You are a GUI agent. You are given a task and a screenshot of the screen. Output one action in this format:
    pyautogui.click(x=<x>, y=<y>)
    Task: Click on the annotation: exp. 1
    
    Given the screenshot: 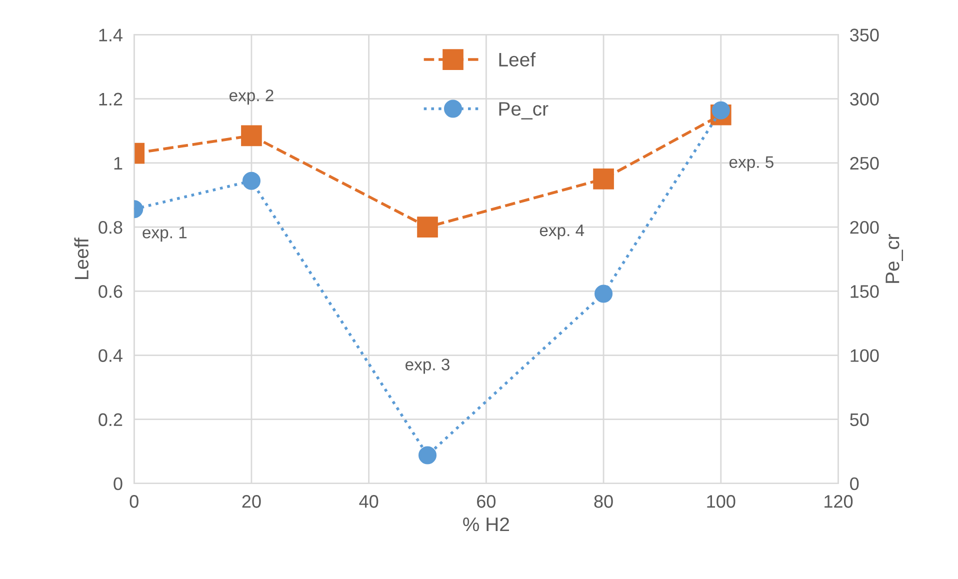 What is the action you would take?
    pyautogui.click(x=164, y=234)
    